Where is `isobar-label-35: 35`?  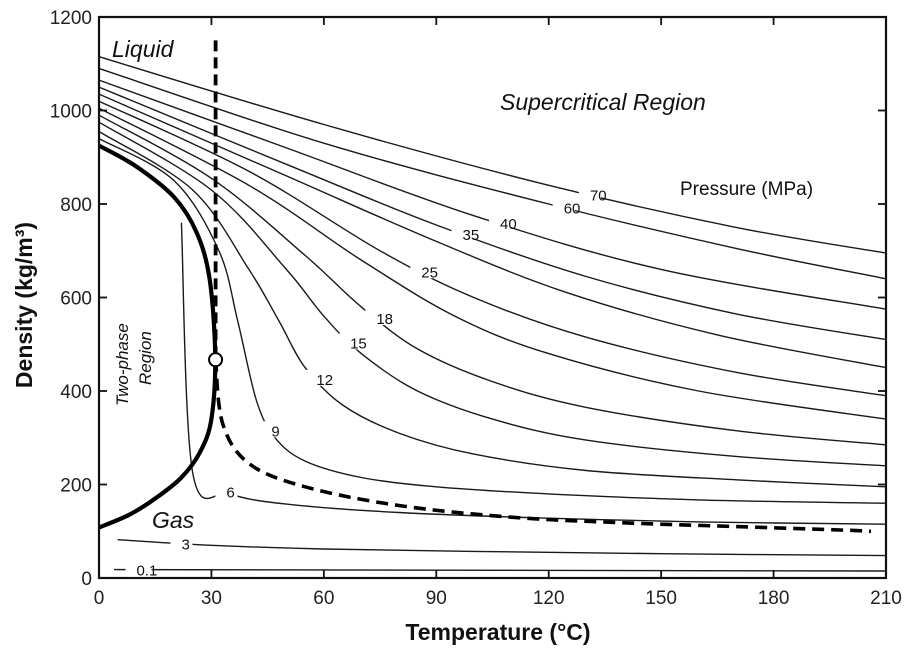 isobar-label-35: 35 is located at coordinates (471, 235).